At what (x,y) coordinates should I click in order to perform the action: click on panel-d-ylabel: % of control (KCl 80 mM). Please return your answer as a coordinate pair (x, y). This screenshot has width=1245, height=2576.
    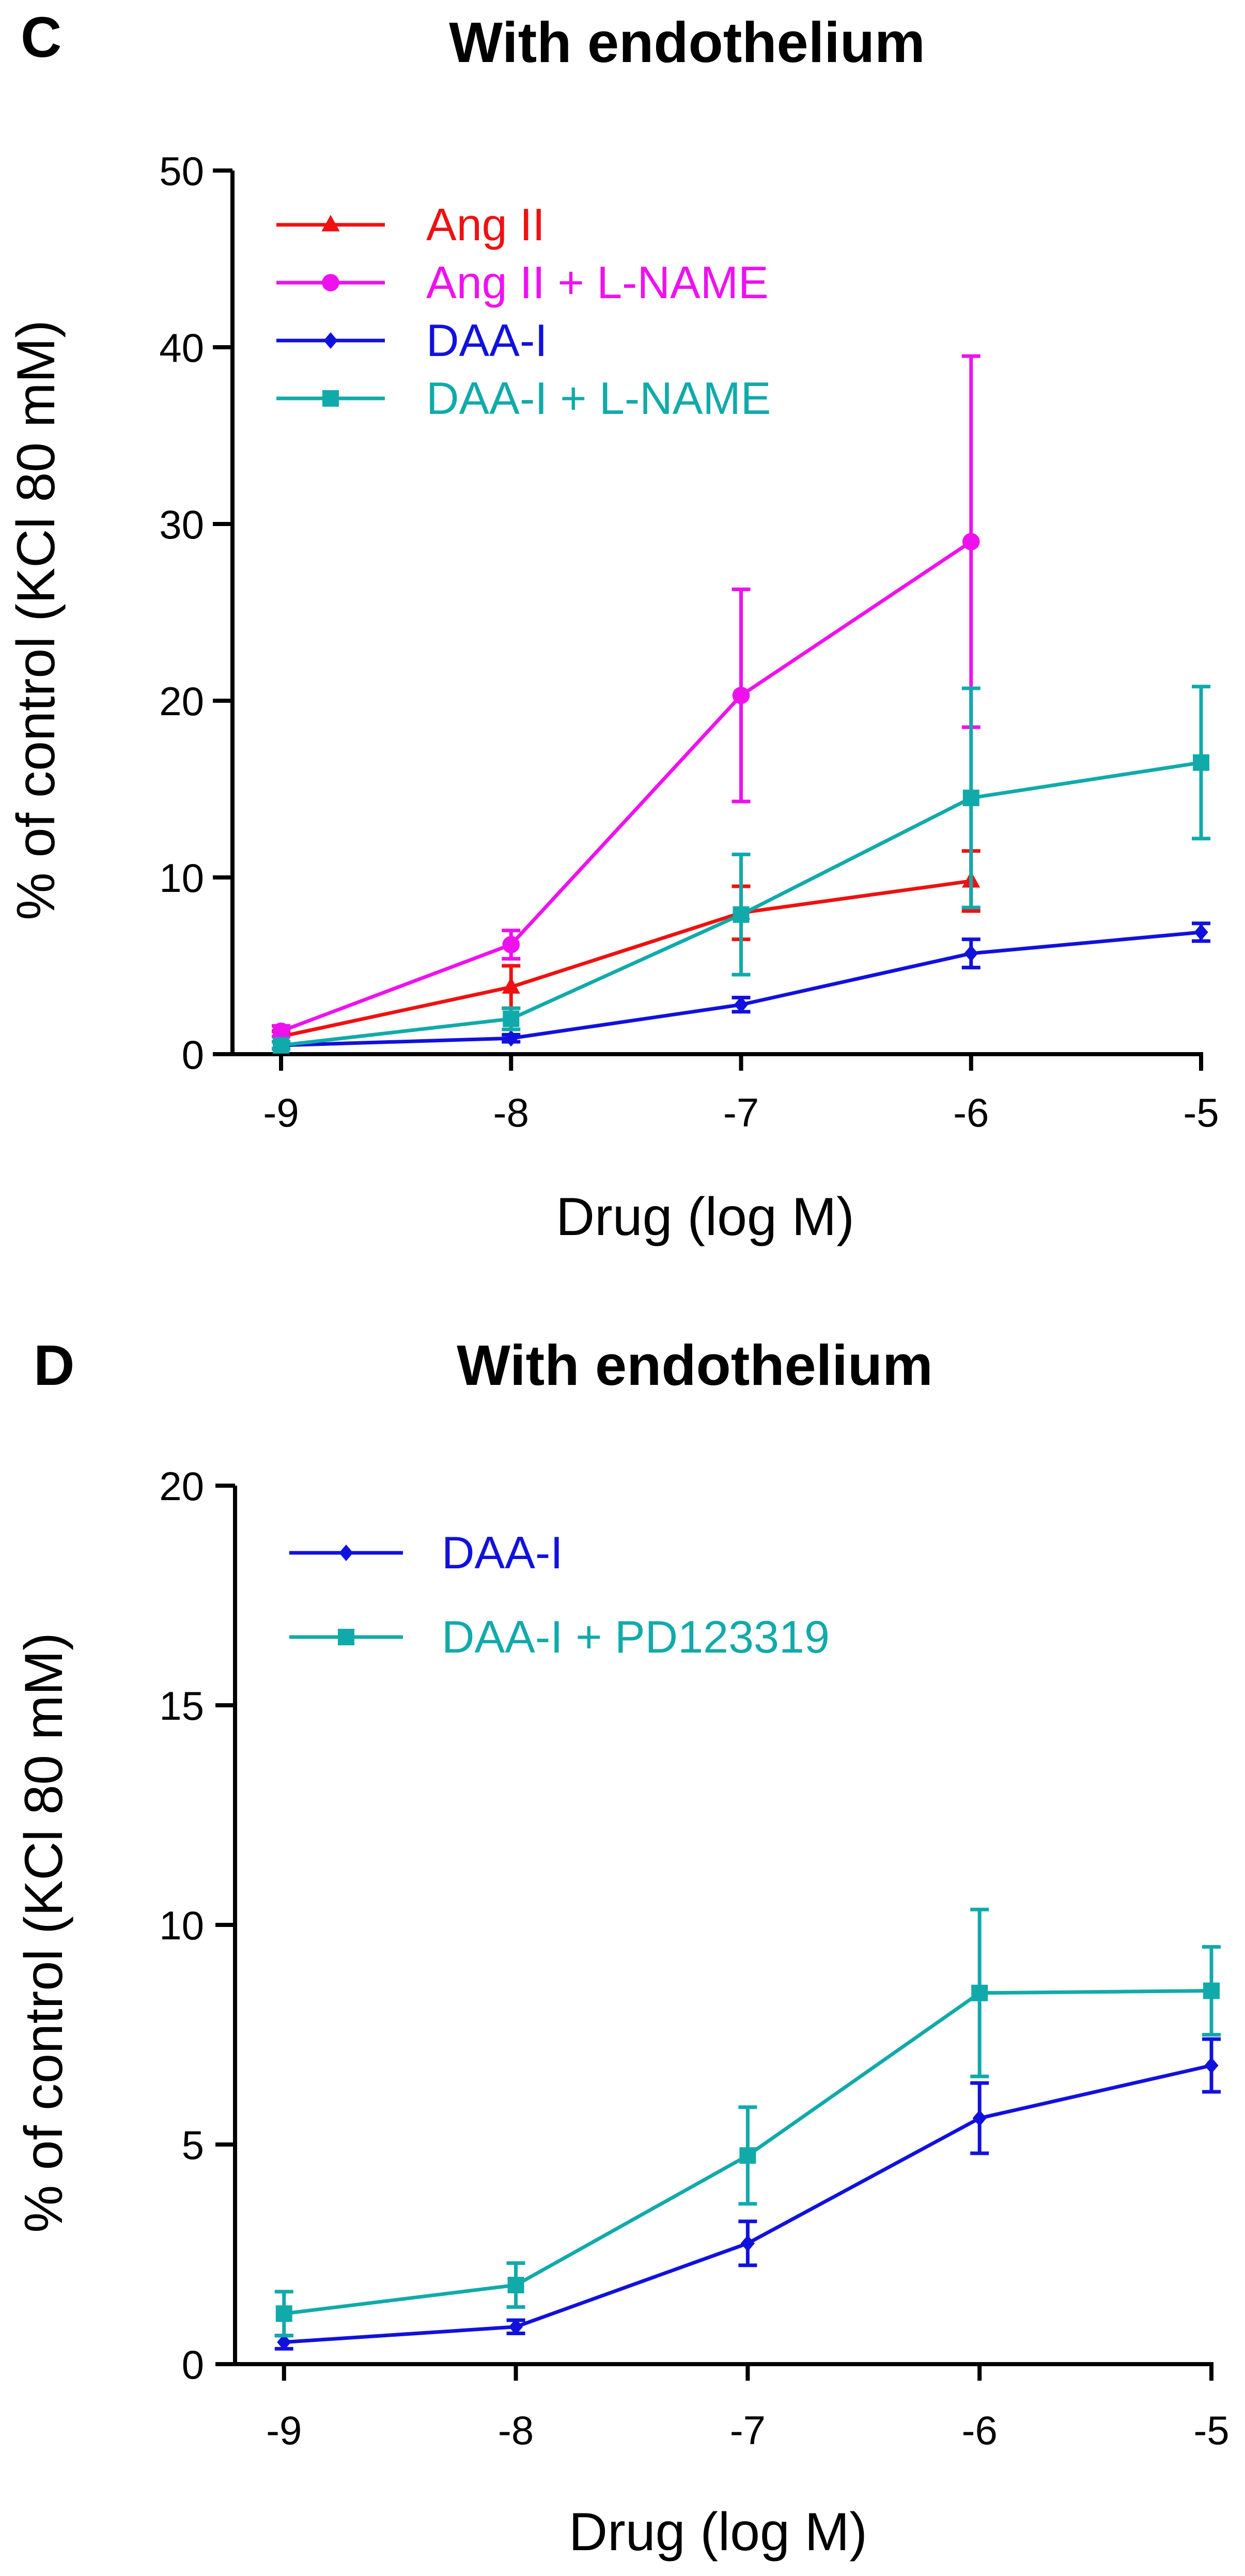
    Looking at the image, I should click on (44, 1932).